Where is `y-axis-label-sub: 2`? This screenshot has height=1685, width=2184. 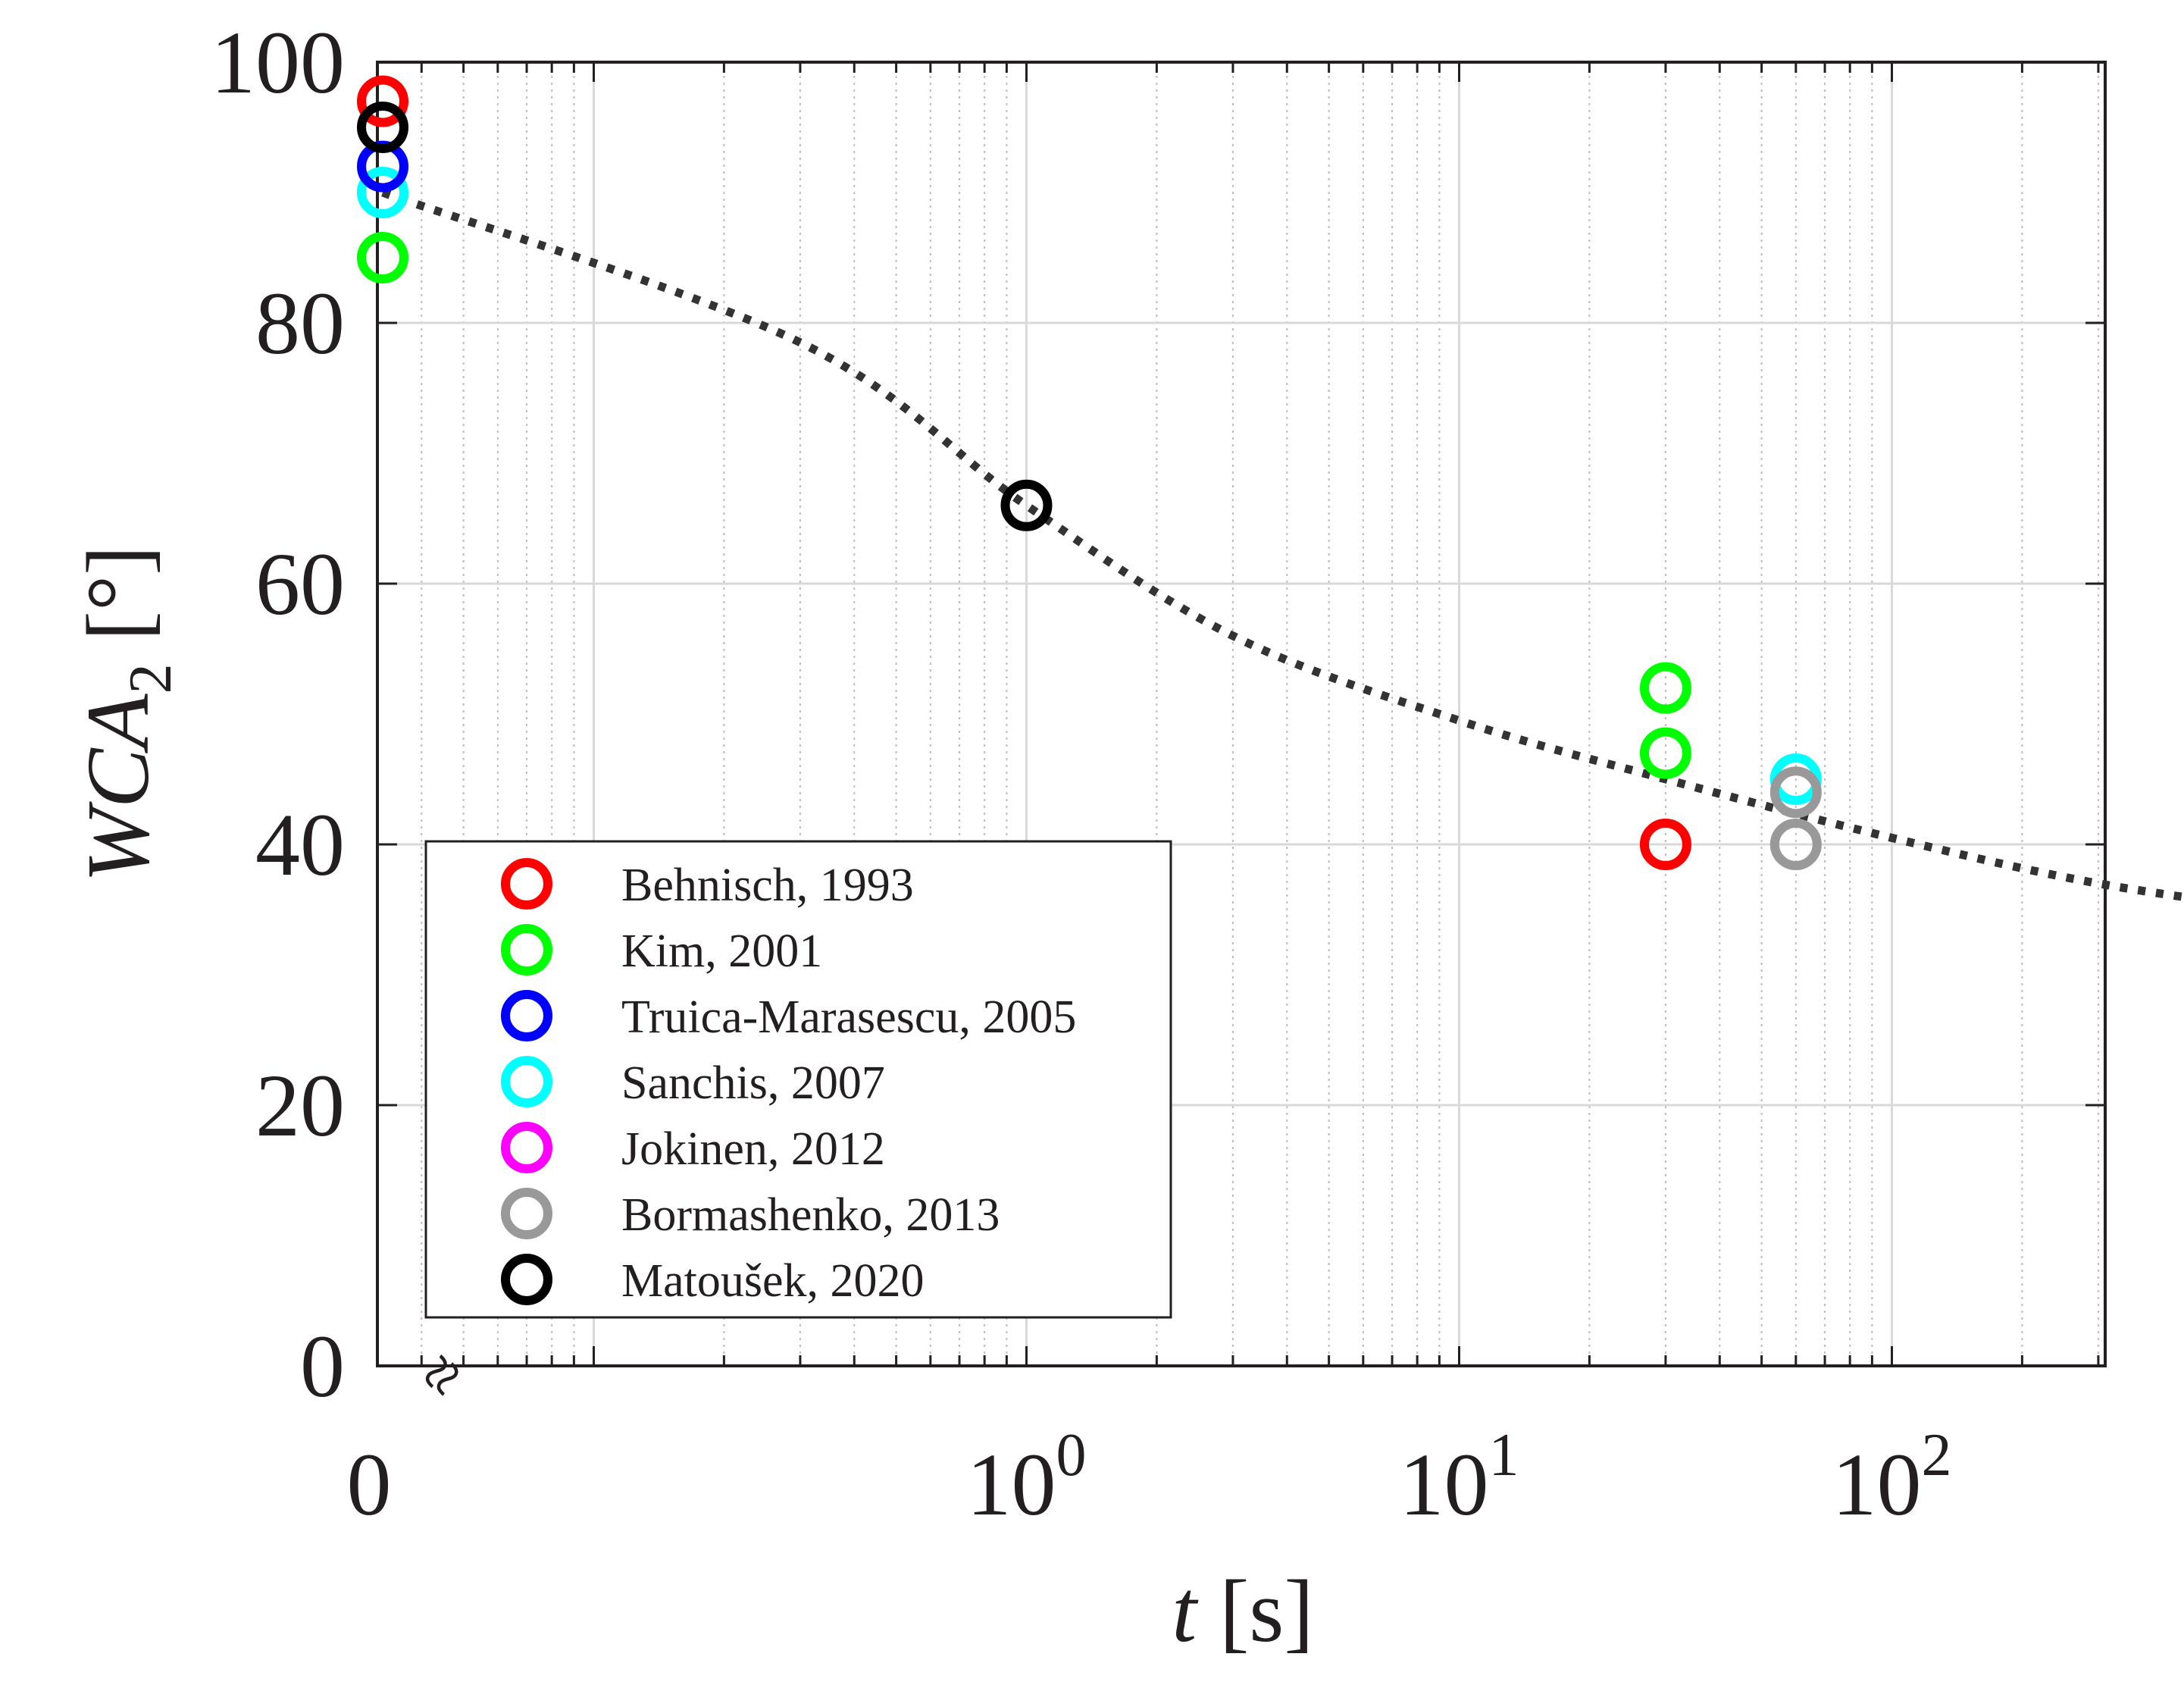
y-axis-label-sub: 2 is located at coordinates (150, 679).